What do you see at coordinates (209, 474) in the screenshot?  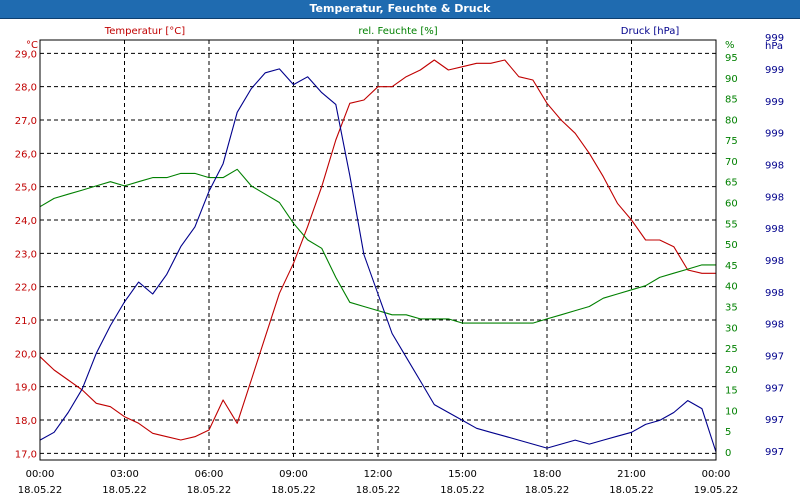 I see `x-tick-time-label: 06:00` at bounding box center [209, 474].